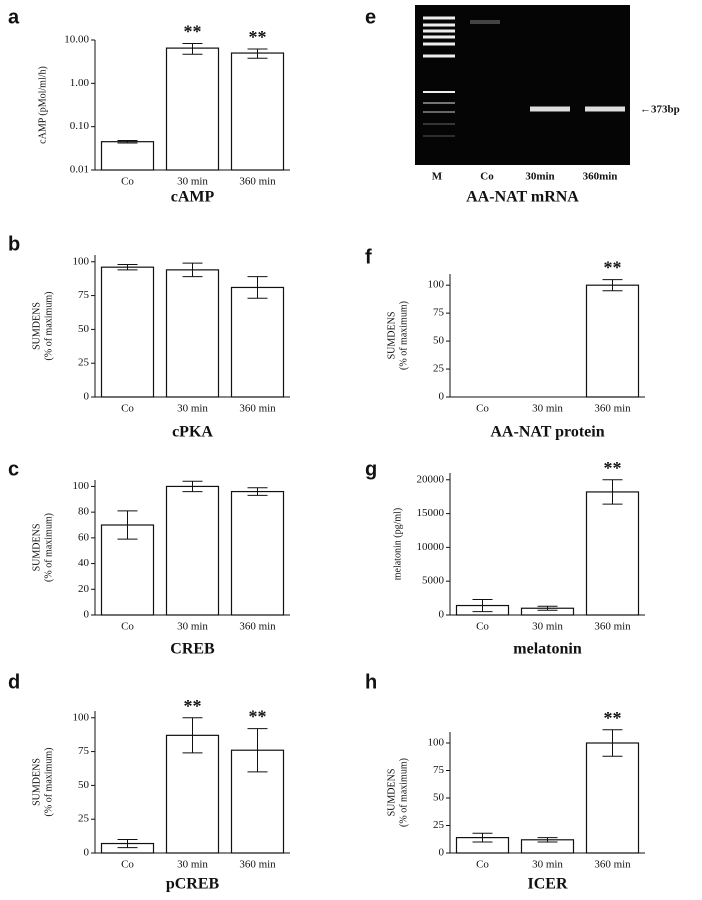  I want to click on y-tick-label: 20, so click(84, 589).